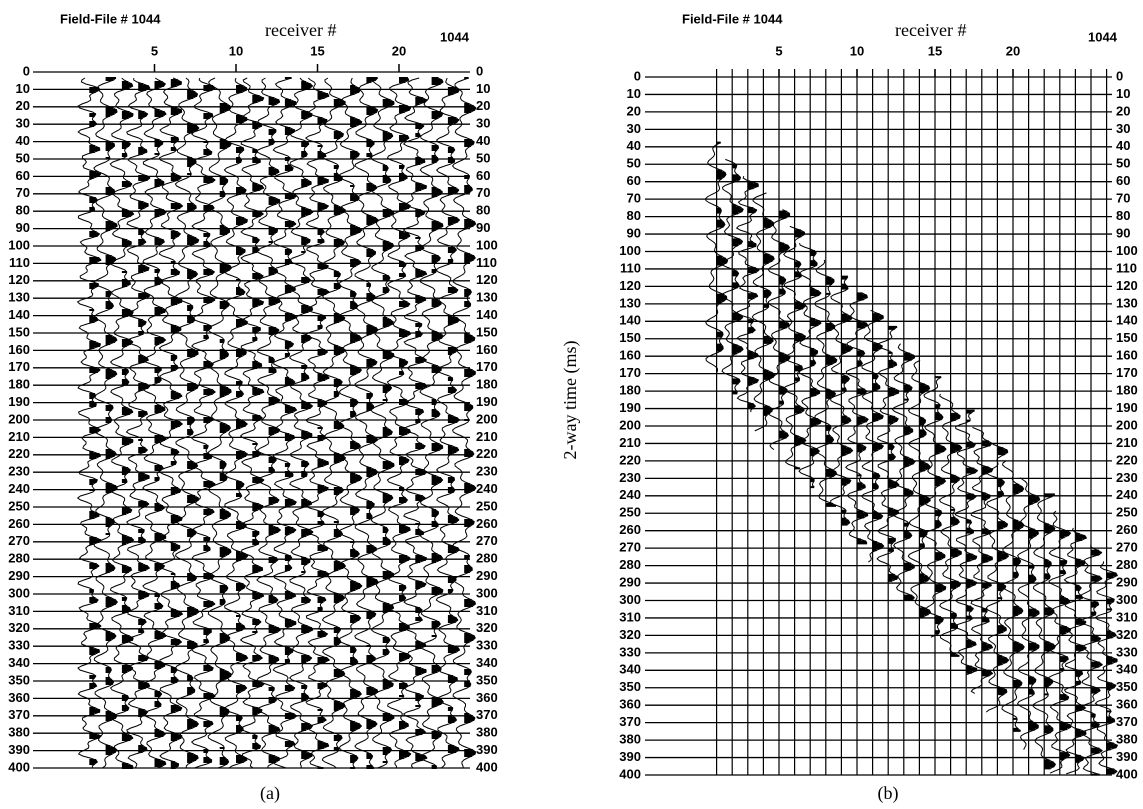 The width and height of the screenshot is (1143, 809). Describe the element at coordinates (1127, 651) in the screenshot. I see `y-tick-label: 330` at that location.